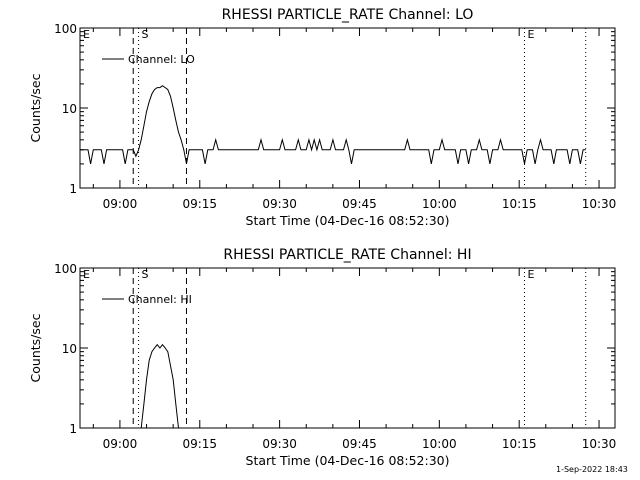  I want to click on chart-2-y-axis-label: Counts/sec, so click(35, 347).